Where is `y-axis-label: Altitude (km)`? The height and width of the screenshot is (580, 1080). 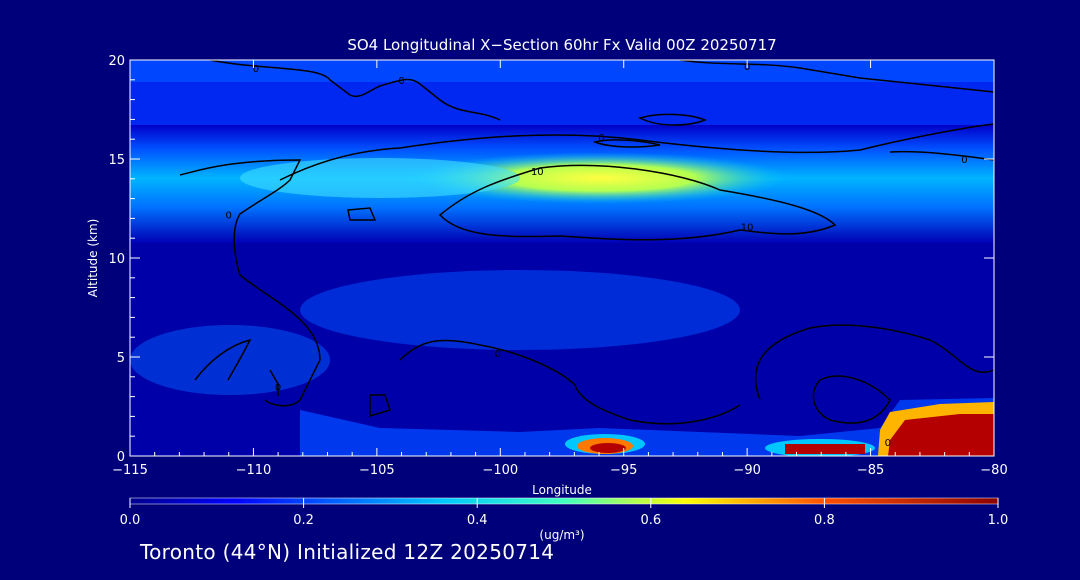
y-axis-label: Altitude (km) is located at coordinates (93, 258).